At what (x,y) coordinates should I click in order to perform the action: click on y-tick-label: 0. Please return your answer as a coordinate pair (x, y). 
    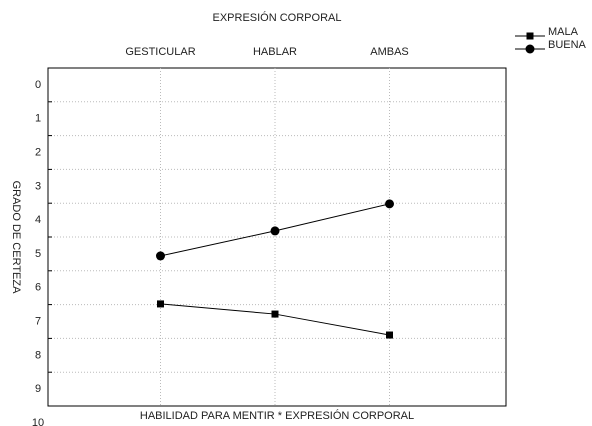
    Looking at the image, I should click on (38, 85).